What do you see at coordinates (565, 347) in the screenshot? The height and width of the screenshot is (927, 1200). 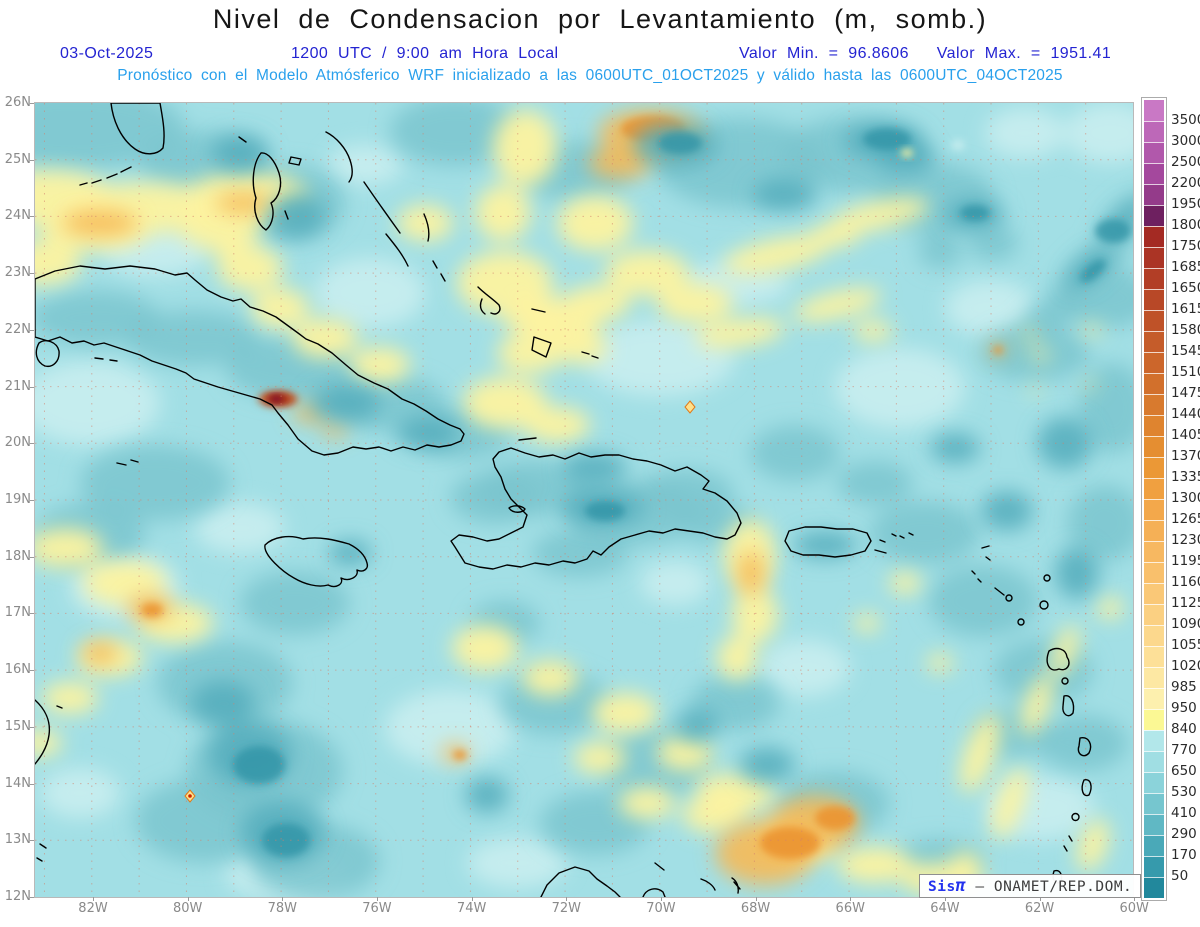 I see `coastline-inagua` at bounding box center [565, 347].